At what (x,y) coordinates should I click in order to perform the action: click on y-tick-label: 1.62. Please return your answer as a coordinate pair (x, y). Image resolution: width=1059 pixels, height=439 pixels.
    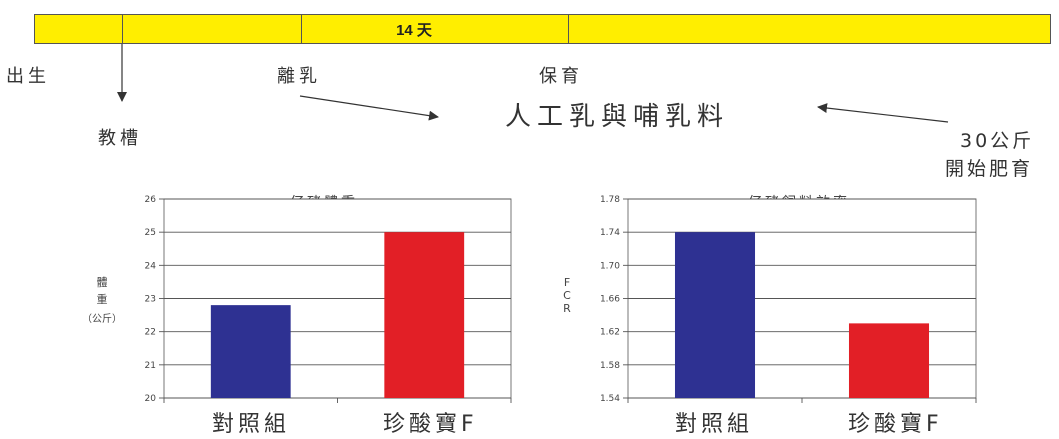
    Looking at the image, I should click on (610, 333).